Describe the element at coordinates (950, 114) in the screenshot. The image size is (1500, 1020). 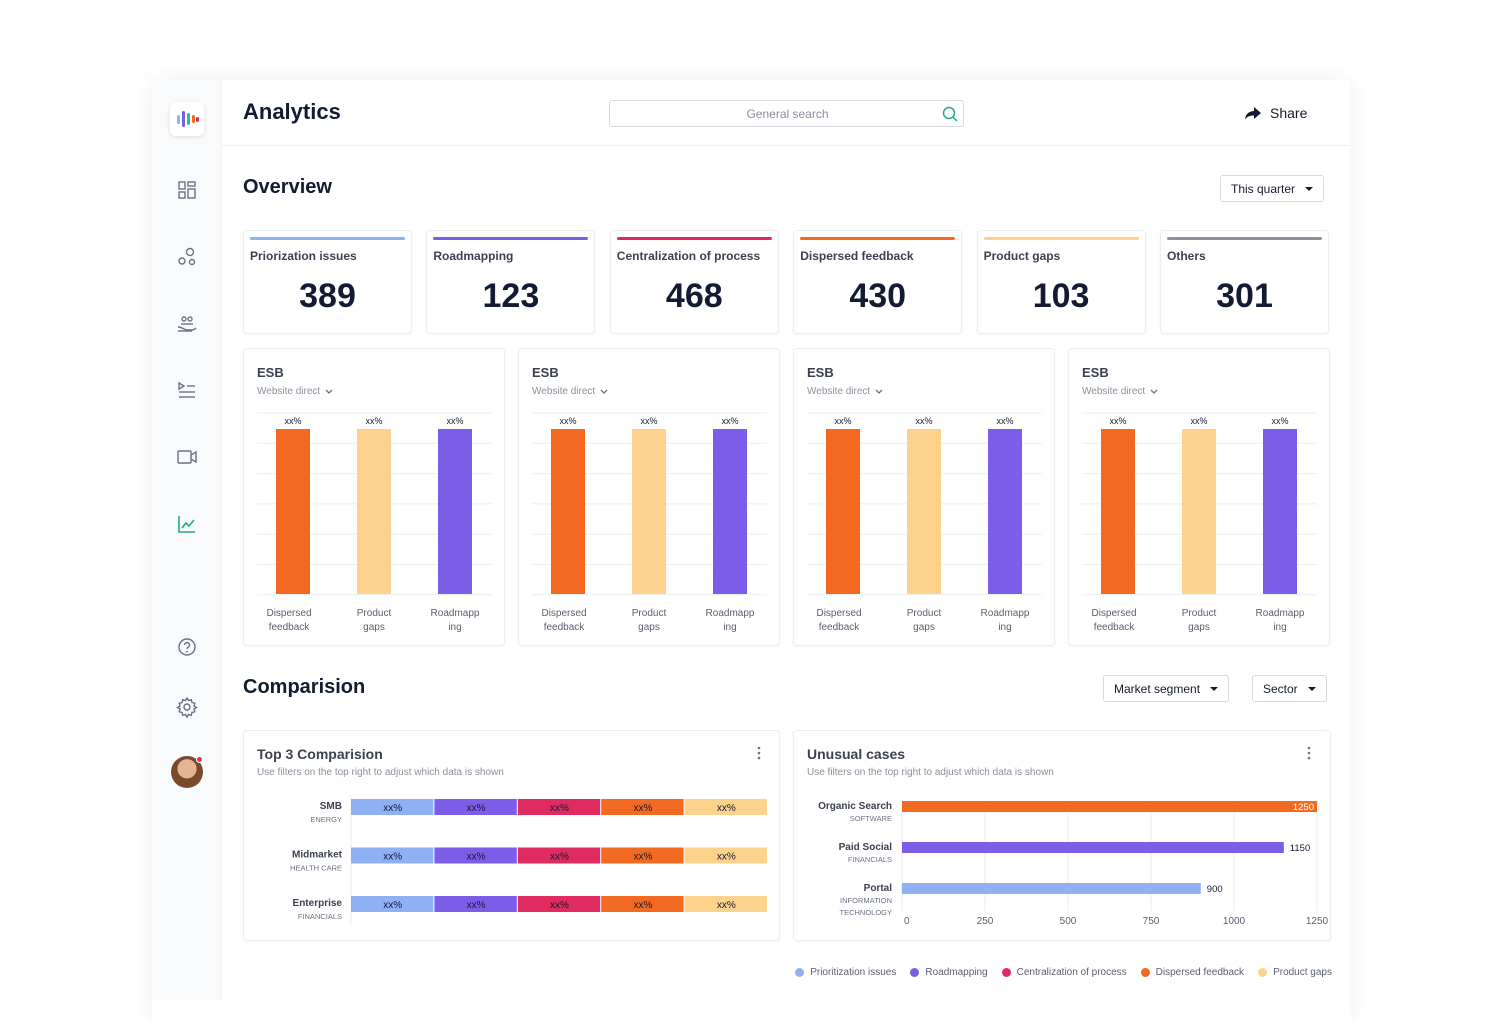
I see `search-icon` at that location.